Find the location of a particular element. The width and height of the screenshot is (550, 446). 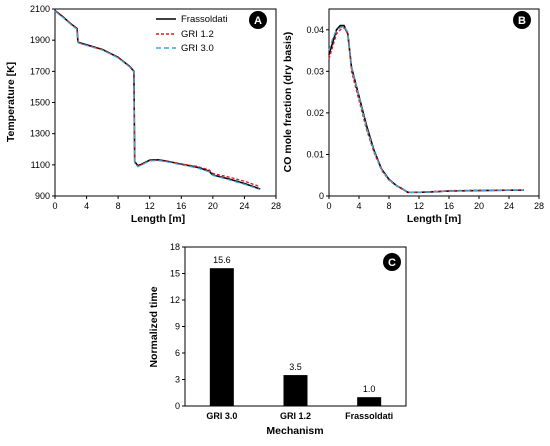

panel-a-badge-circle is located at coordinates (258, 20).